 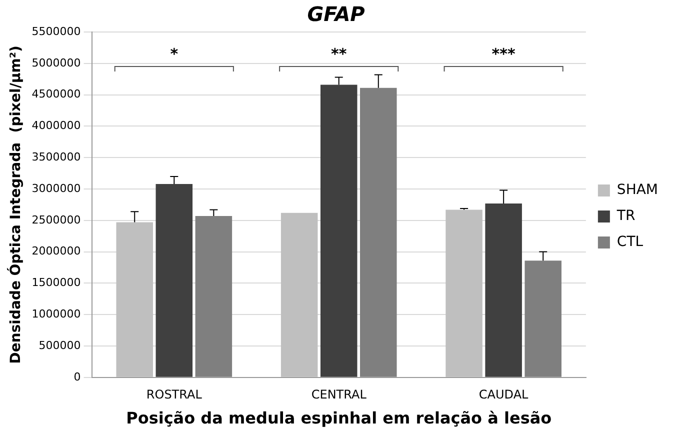 I want to click on y-tick-label: 2500000, so click(x=56, y=219).